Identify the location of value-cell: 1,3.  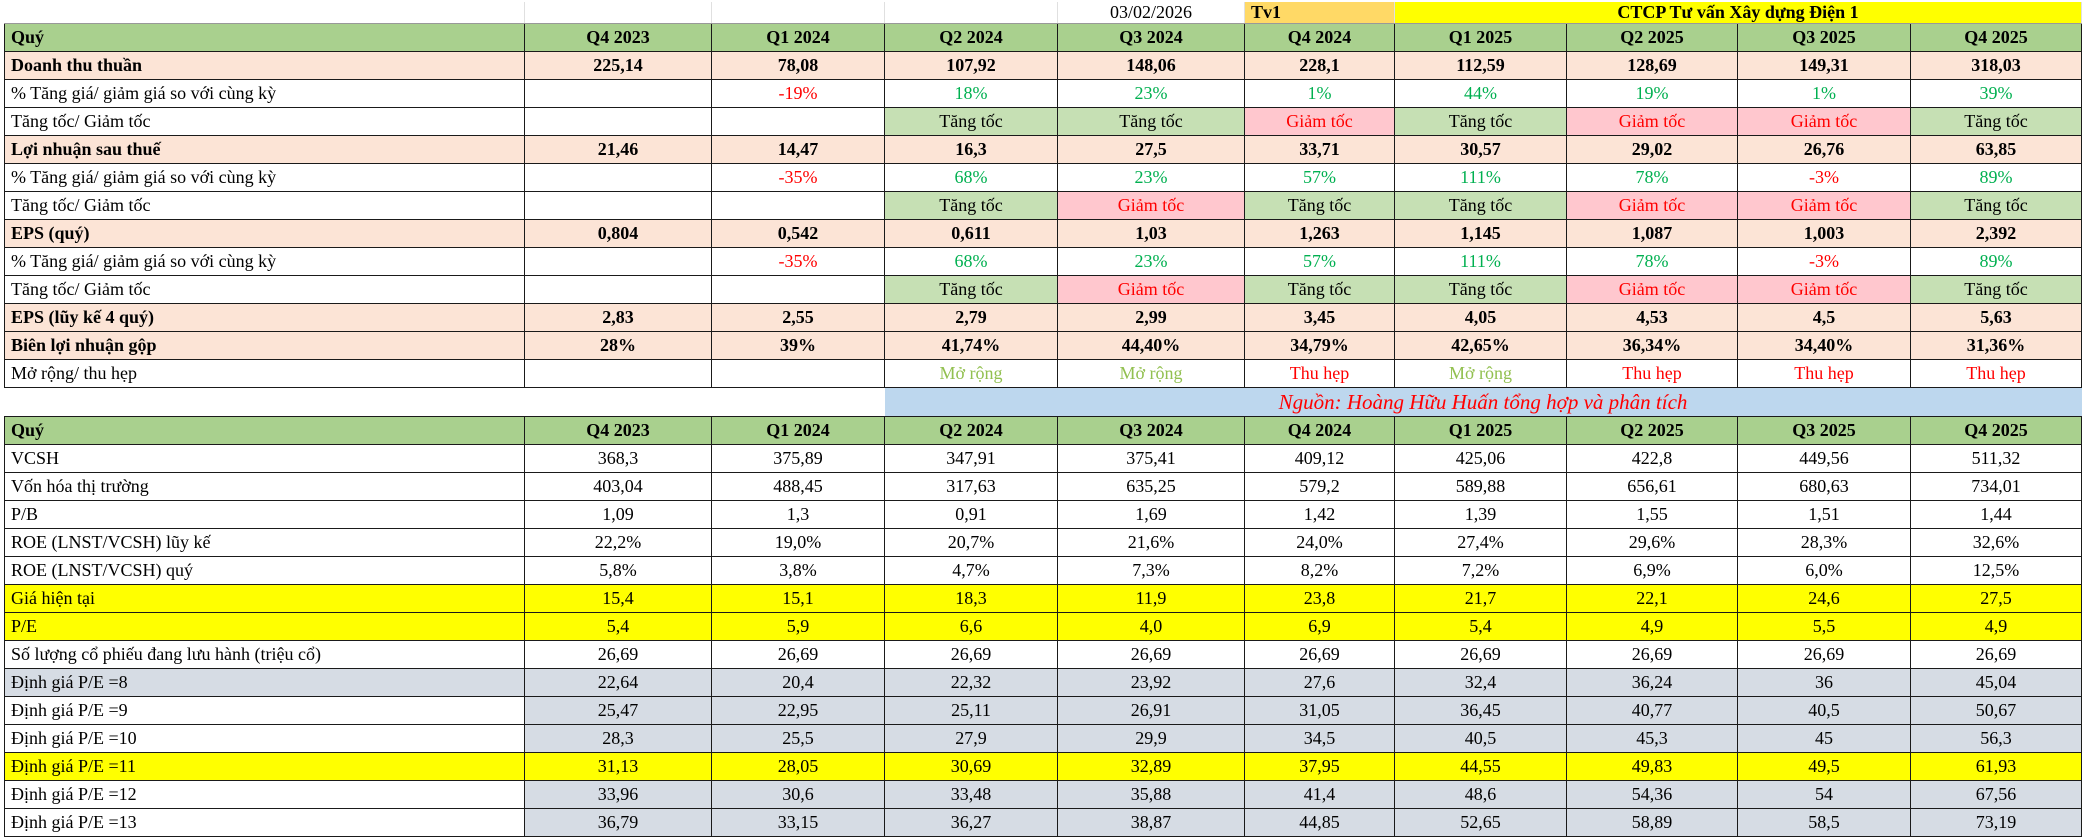
(798, 514).